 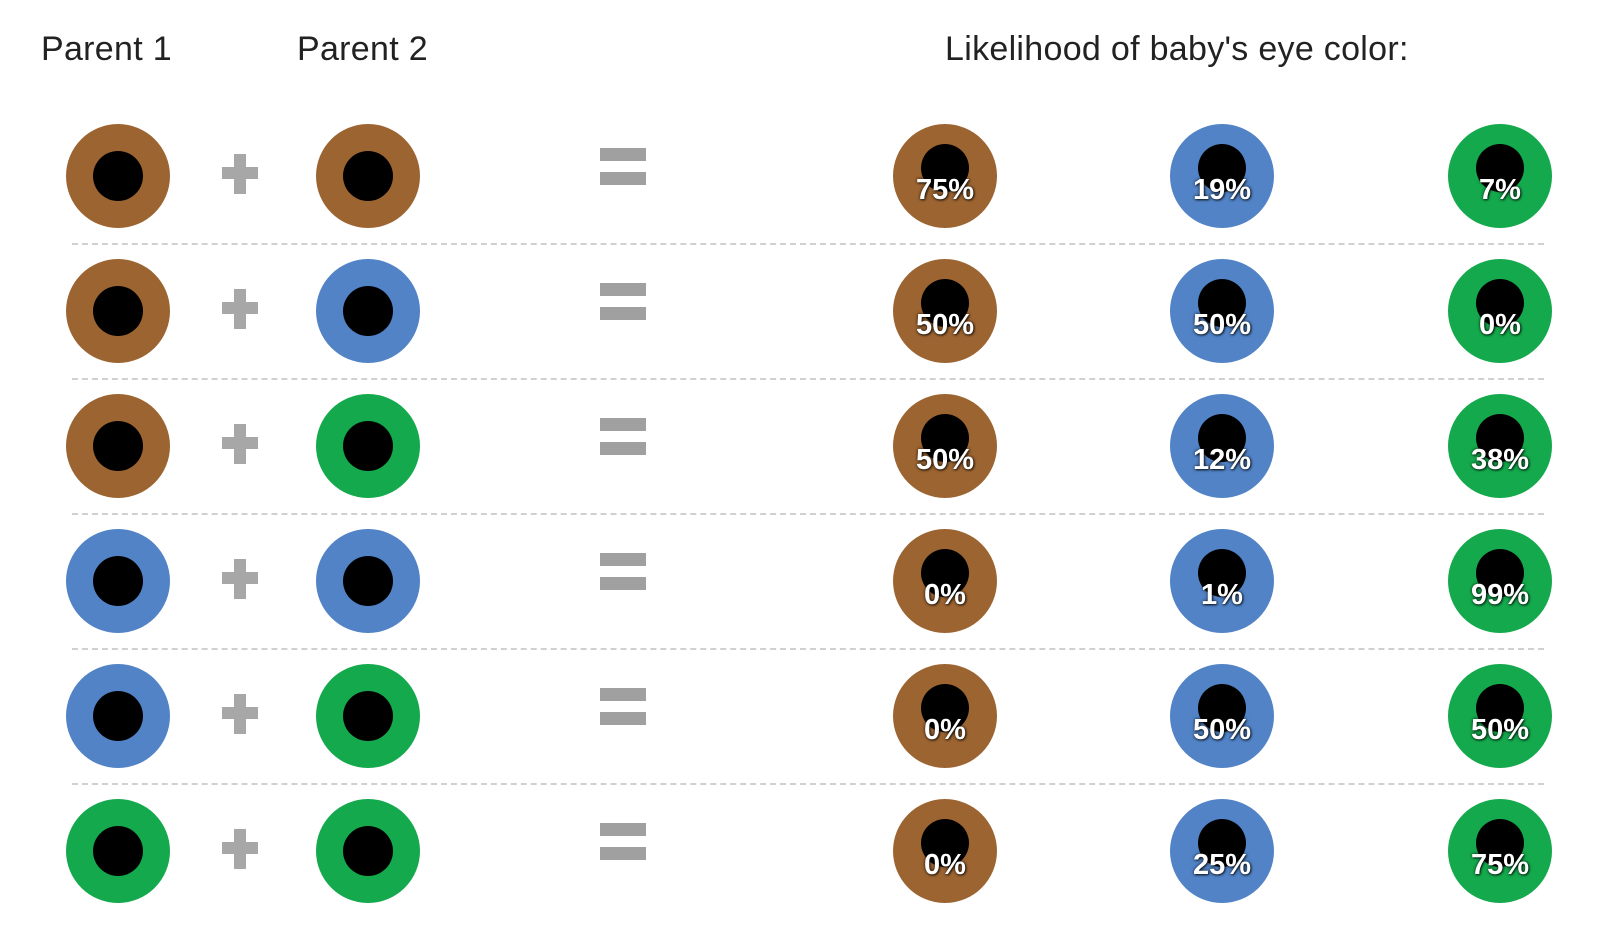 What do you see at coordinates (1500, 595) in the screenshot?
I see `likelihood-percent: 99%` at bounding box center [1500, 595].